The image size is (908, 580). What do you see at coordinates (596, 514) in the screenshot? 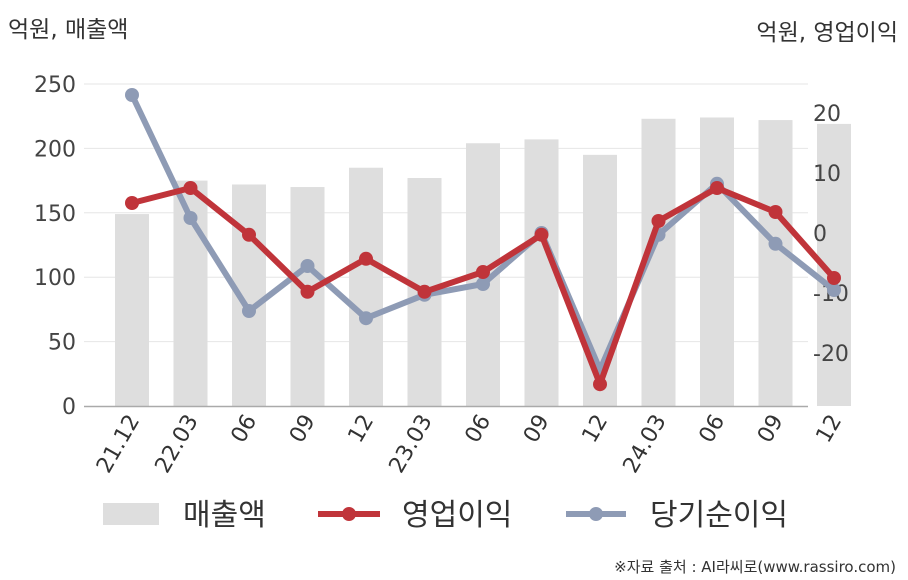
I see `legend-swatch-point-net-income` at bounding box center [596, 514].